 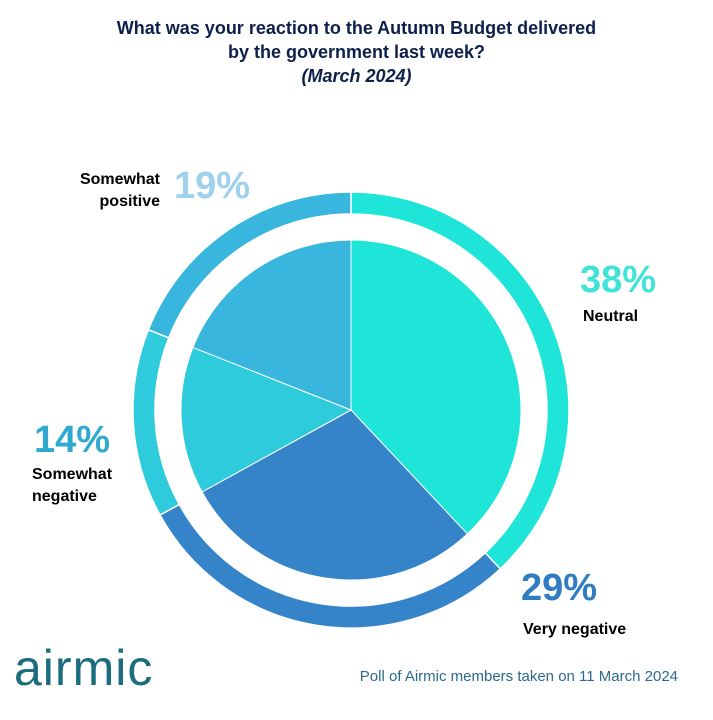 What do you see at coordinates (72, 485) in the screenshot?
I see `category-label: Somewhat negative` at bounding box center [72, 485].